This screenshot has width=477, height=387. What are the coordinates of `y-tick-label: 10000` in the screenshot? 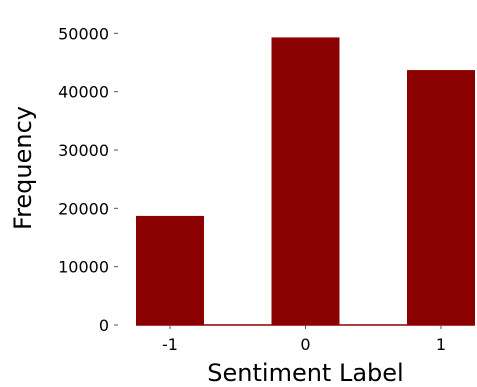 It's located at (83, 267).